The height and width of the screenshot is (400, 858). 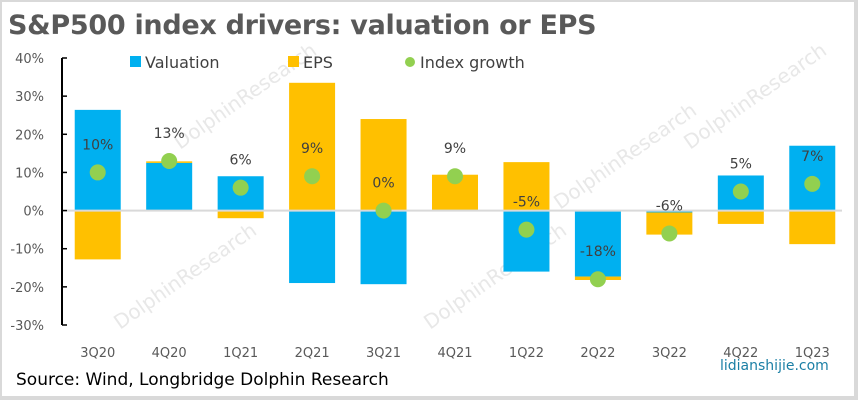 What do you see at coordinates (598, 252) in the screenshot?
I see `data-label: -18%` at bounding box center [598, 252].